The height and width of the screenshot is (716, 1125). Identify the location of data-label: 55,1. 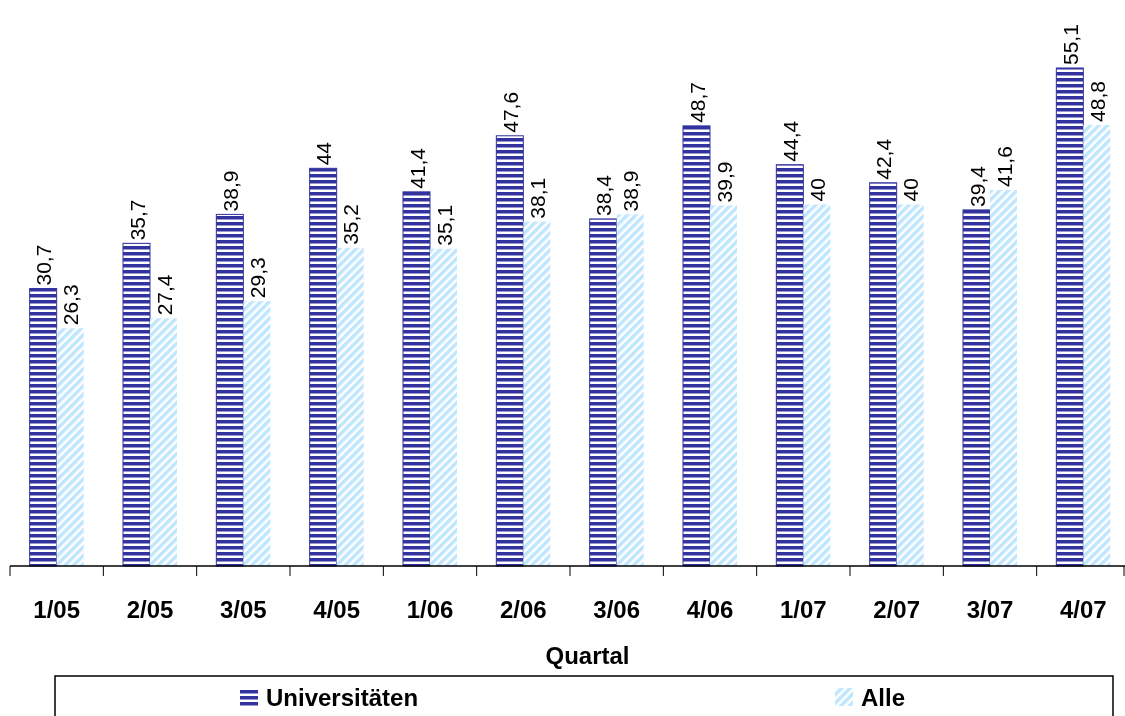
(1070, 44).